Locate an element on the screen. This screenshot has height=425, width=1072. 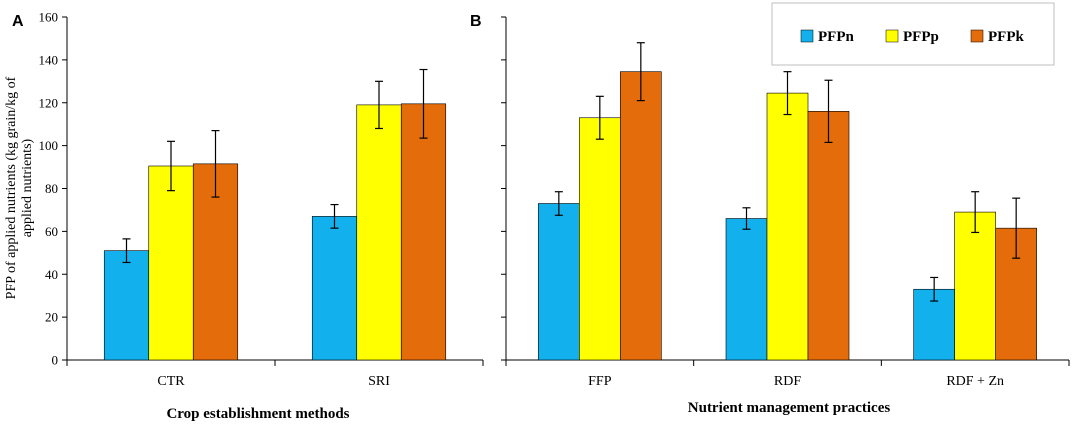
panel-b-category-label-ffp: FFP is located at coordinates (600, 381).